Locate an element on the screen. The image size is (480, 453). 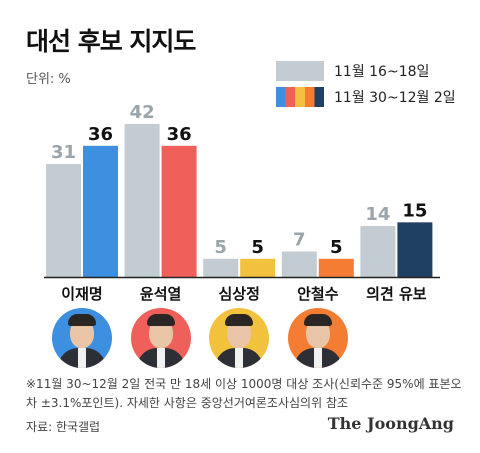
category-label-1: 윤석열 is located at coordinates (160, 294).